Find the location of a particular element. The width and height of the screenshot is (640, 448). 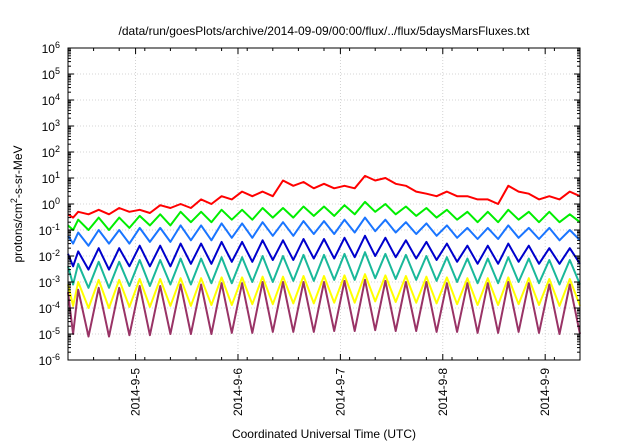

y-axis-label-suffix: -s-sr-MeV is located at coordinates (18, 171).